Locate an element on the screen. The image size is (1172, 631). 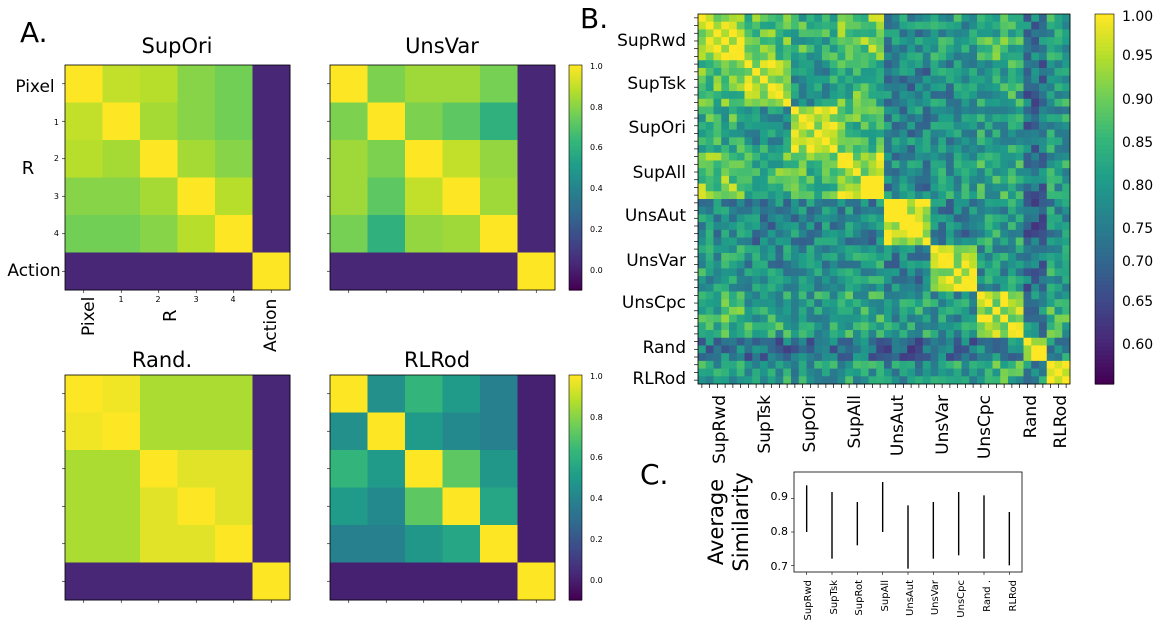
rand-cell is located at coordinates (84, 581).